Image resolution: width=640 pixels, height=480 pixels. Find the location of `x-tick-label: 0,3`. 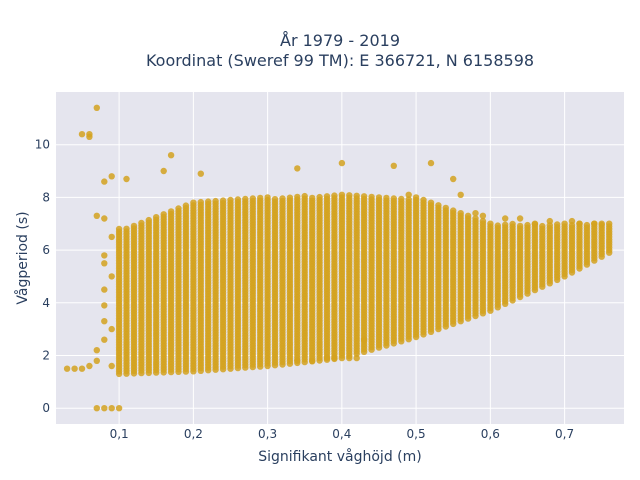

x-tick-label: 0,3 is located at coordinates (267, 434).